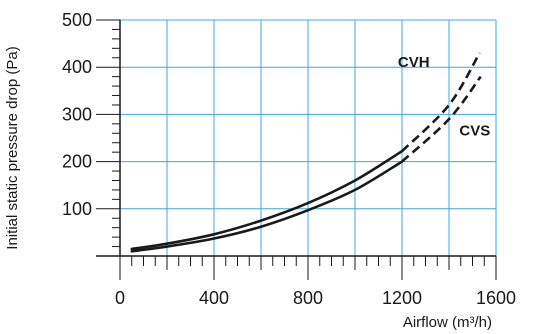 The image size is (550, 334). I want to click on x-tick-label: 400, so click(214, 298).